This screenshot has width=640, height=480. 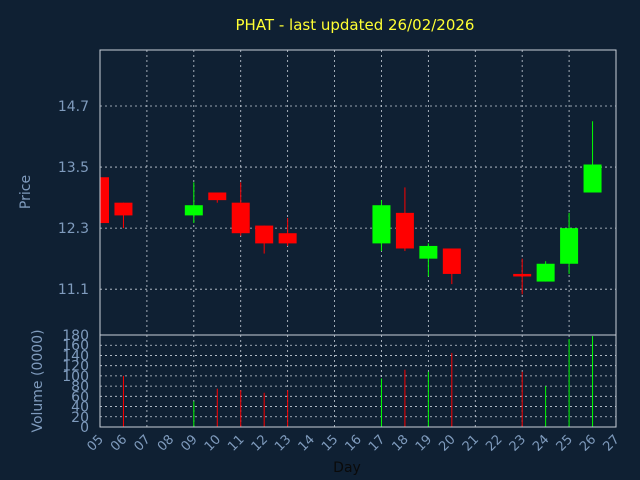 I want to click on x-tick-label: 20, so click(x=447, y=443).